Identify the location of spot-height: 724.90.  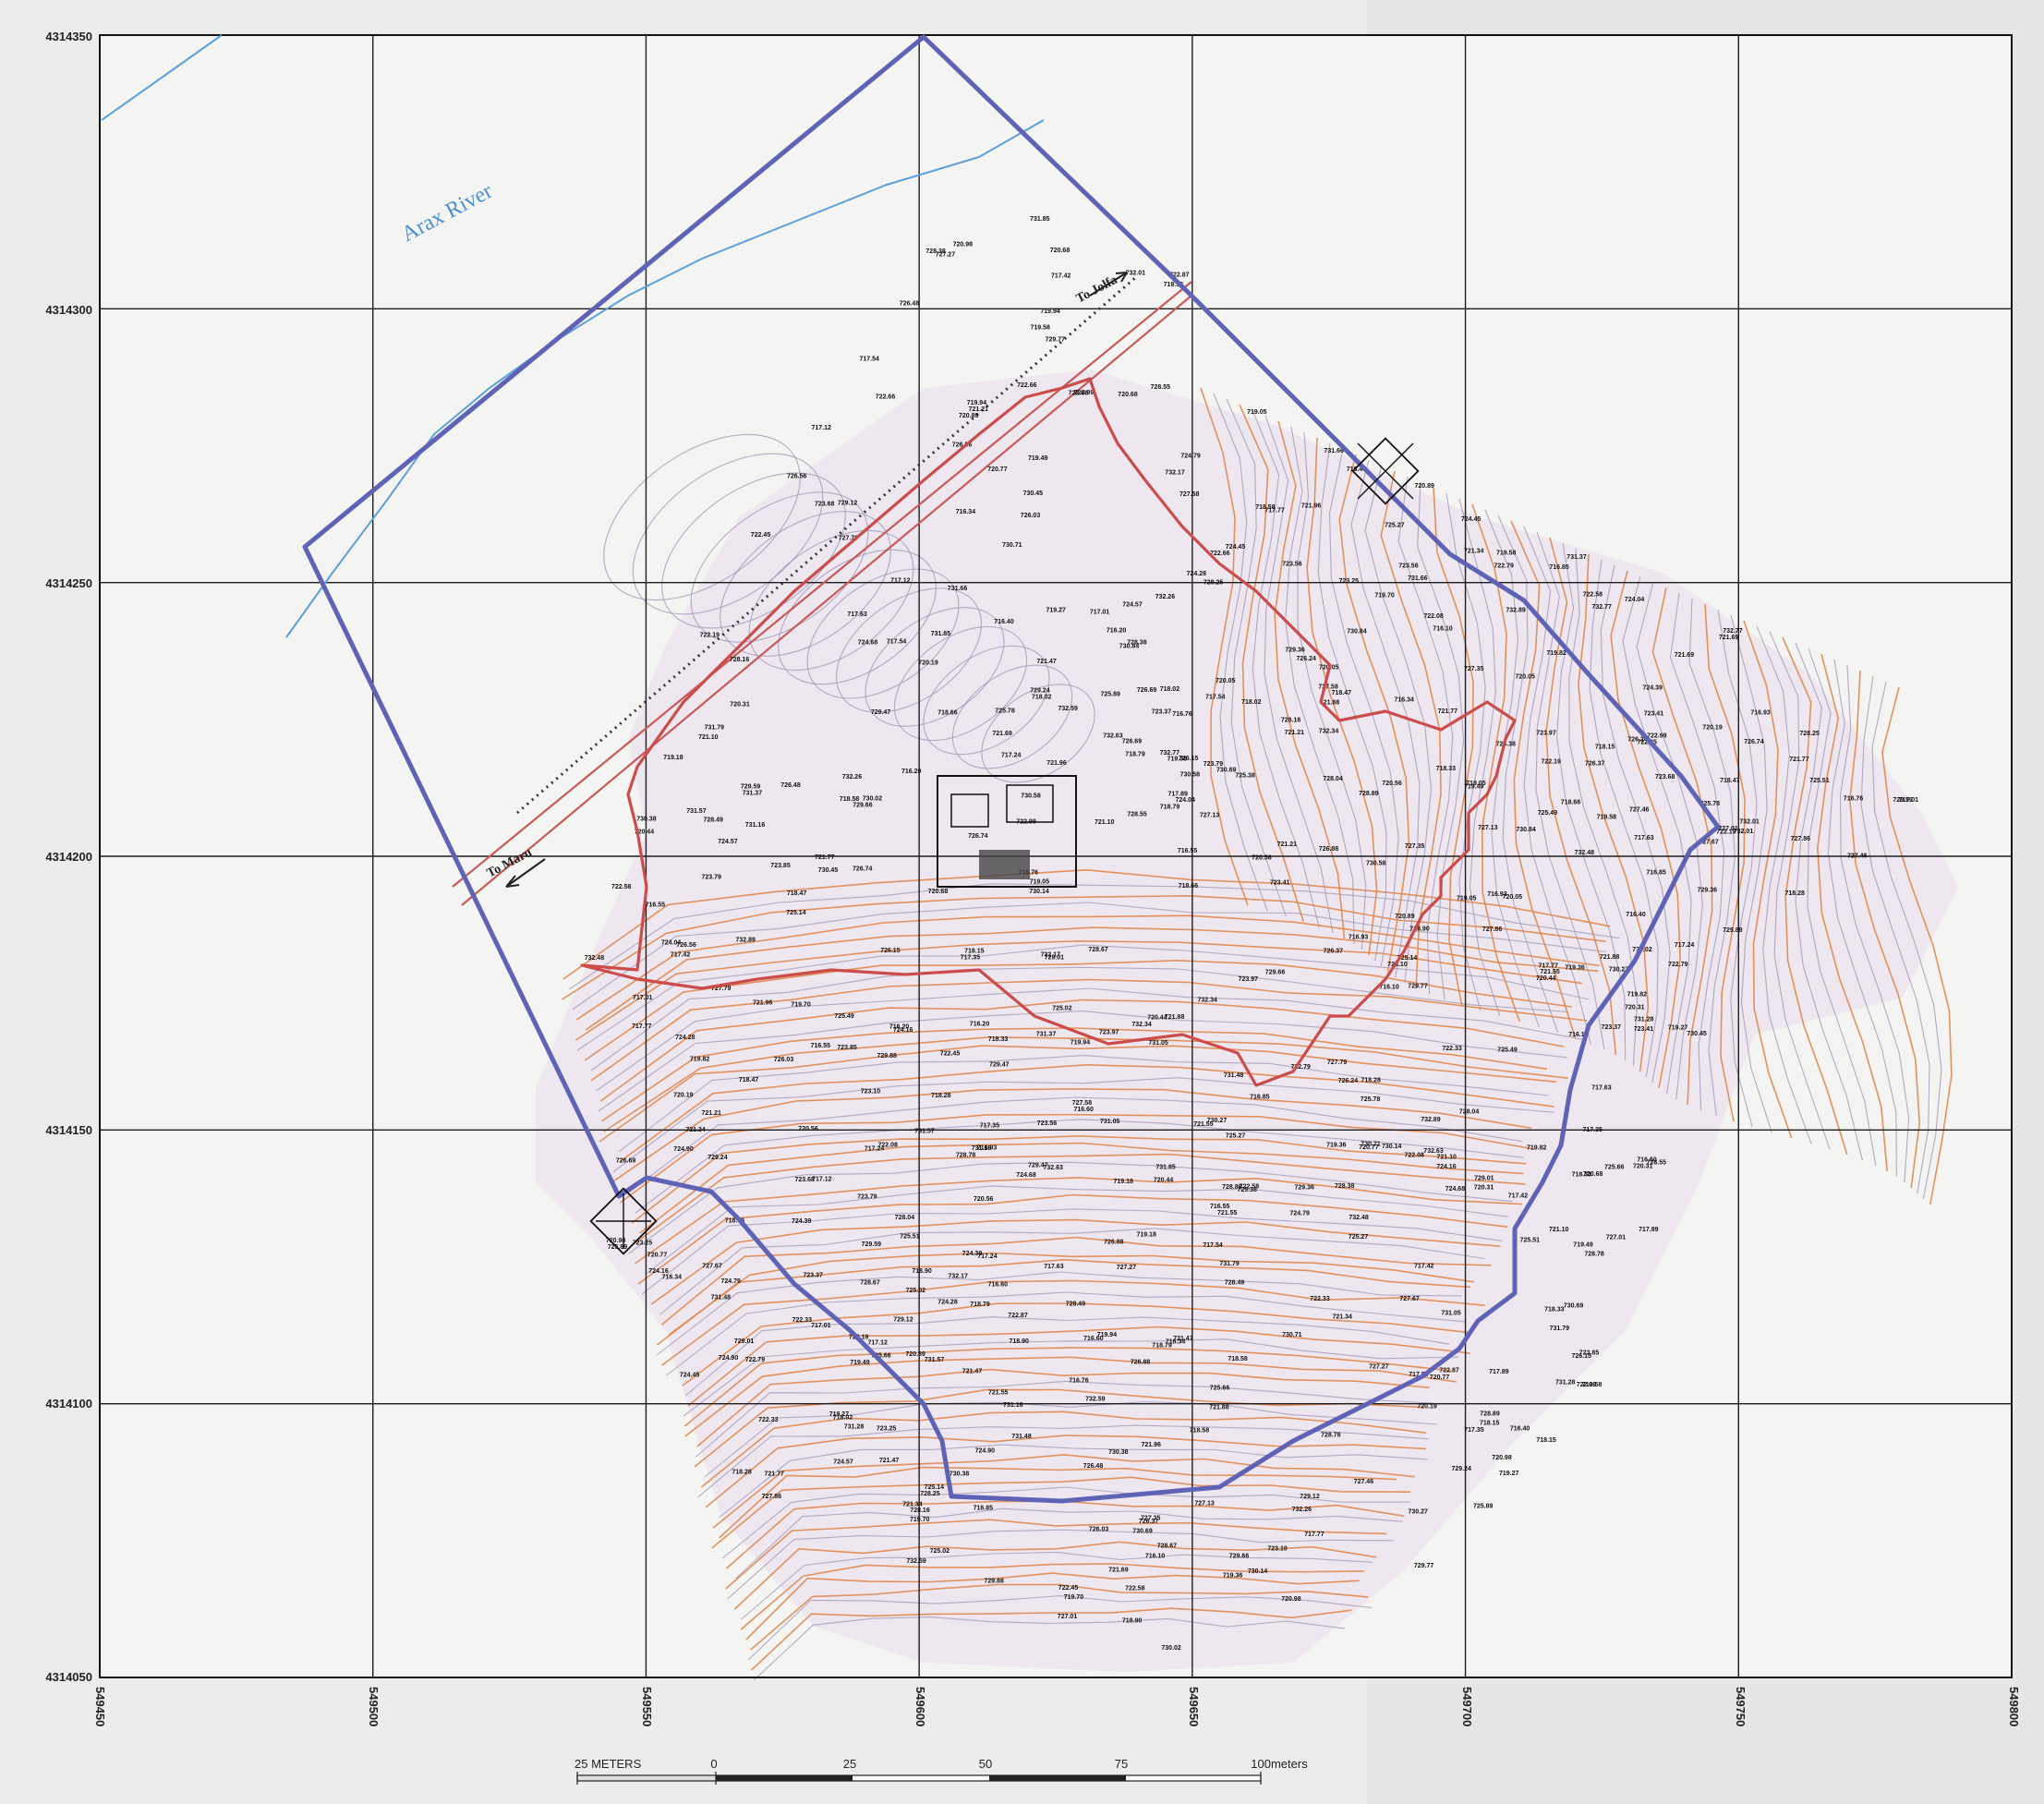
(729, 1358).